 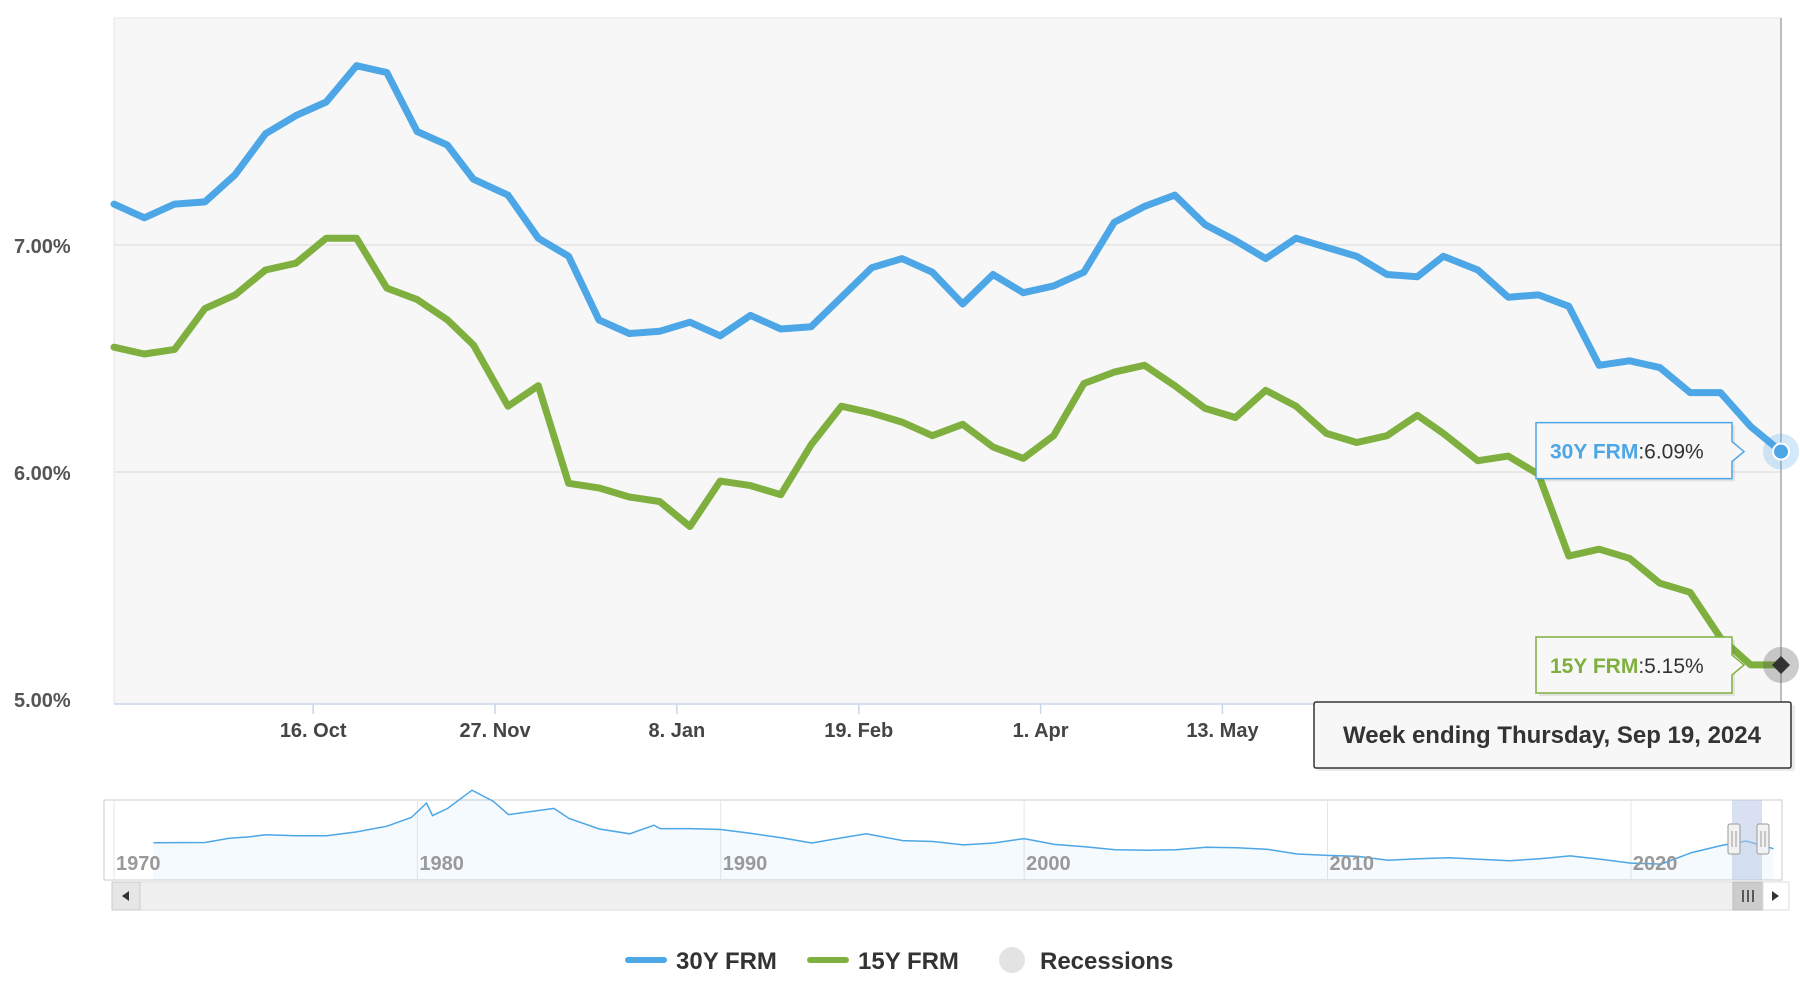 I want to click on x-tick-label: 19. Feb, so click(x=858, y=731).